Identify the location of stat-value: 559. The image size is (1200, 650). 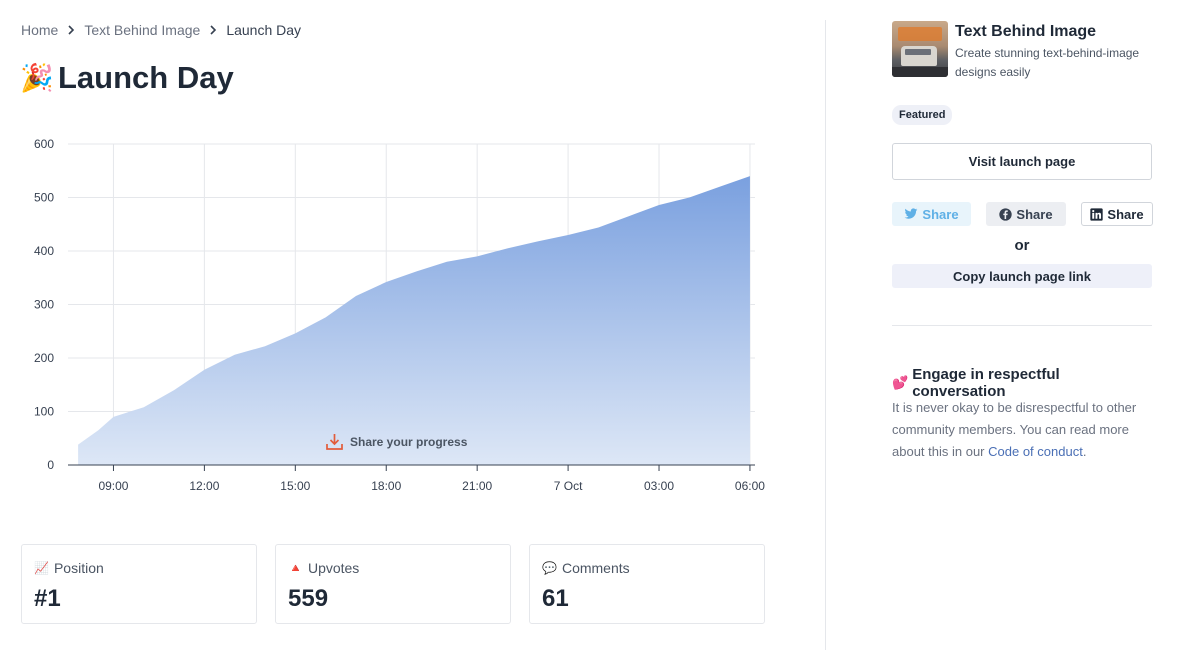
(308, 598).